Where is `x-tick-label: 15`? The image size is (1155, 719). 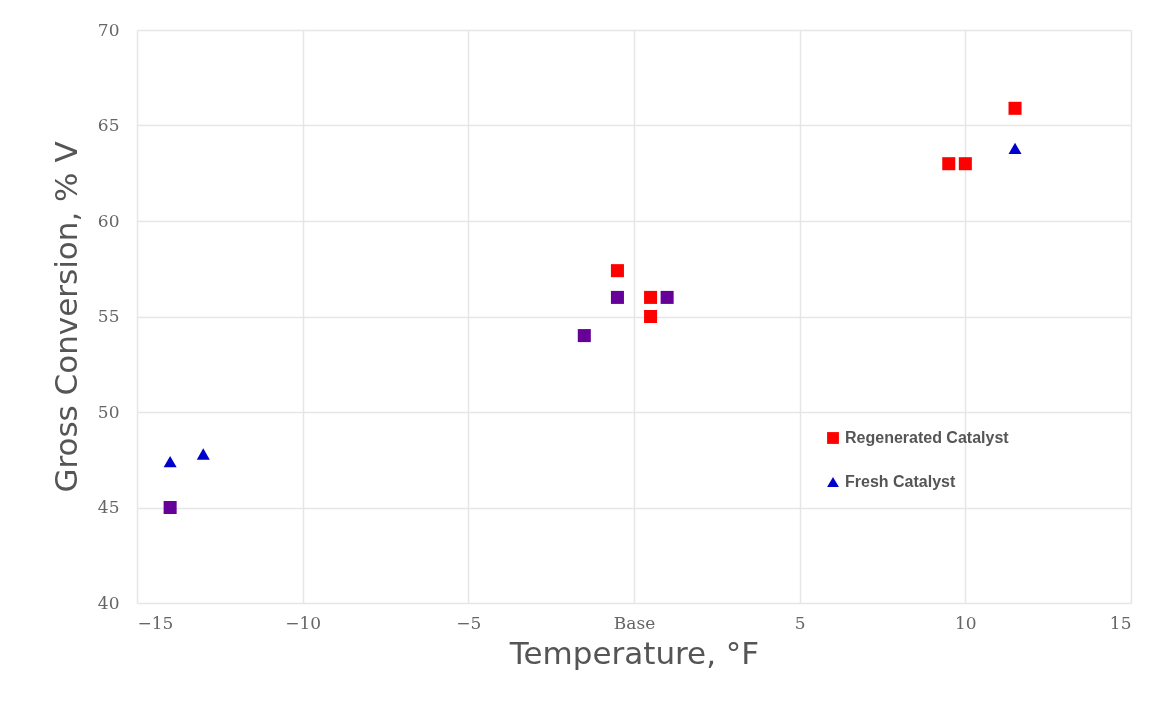
x-tick-label: 15 is located at coordinates (1120, 622).